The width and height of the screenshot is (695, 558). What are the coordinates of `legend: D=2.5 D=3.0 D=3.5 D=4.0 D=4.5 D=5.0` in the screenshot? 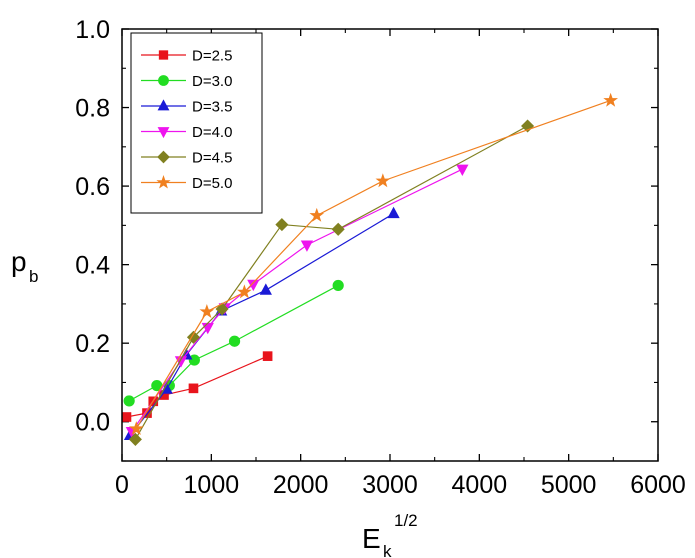 It's located at (196, 123).